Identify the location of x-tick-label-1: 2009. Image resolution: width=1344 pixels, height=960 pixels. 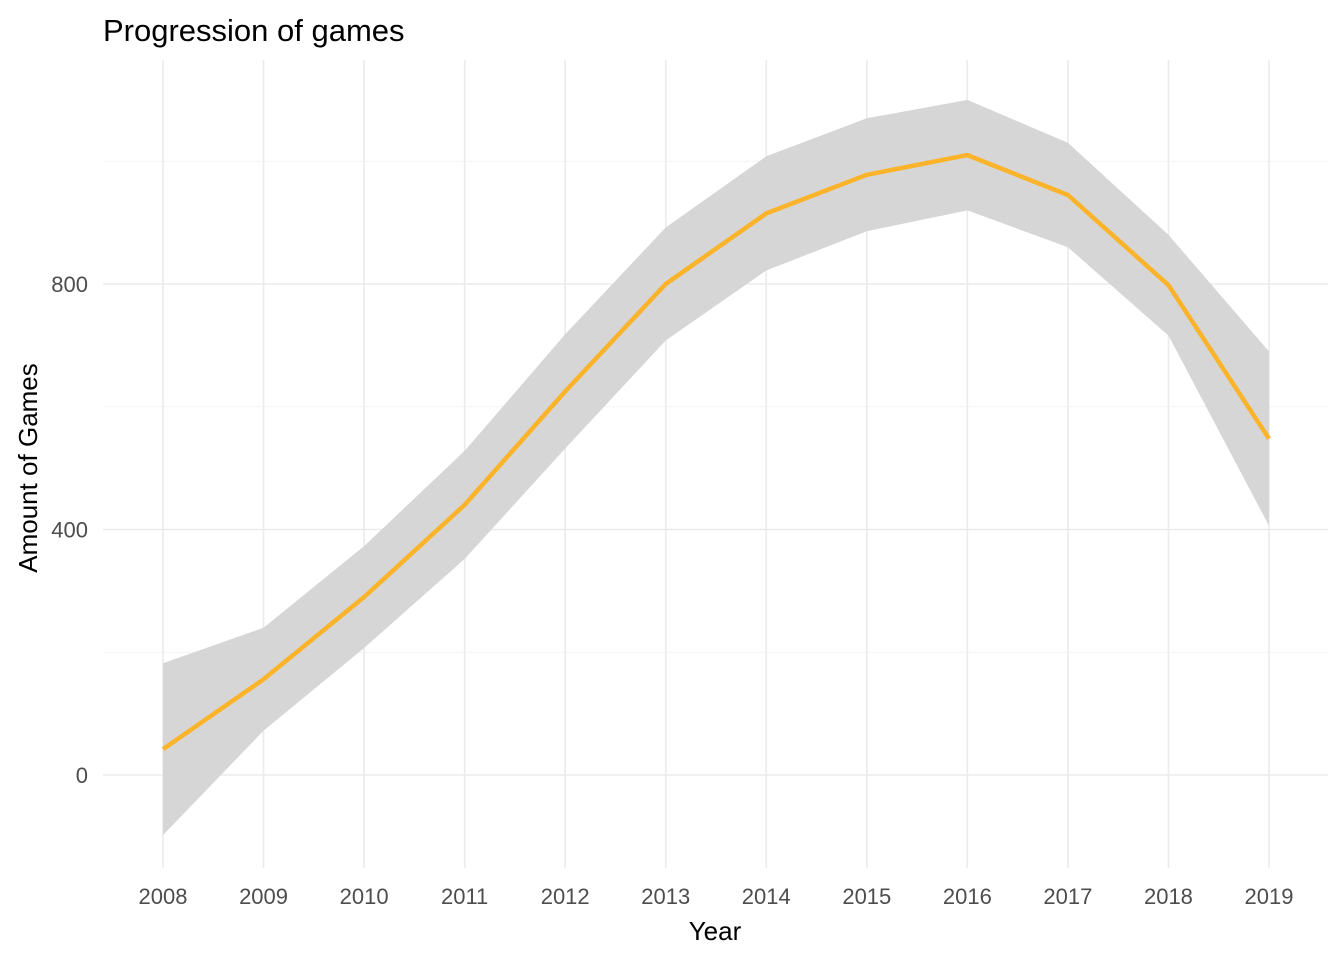
(263, 896).